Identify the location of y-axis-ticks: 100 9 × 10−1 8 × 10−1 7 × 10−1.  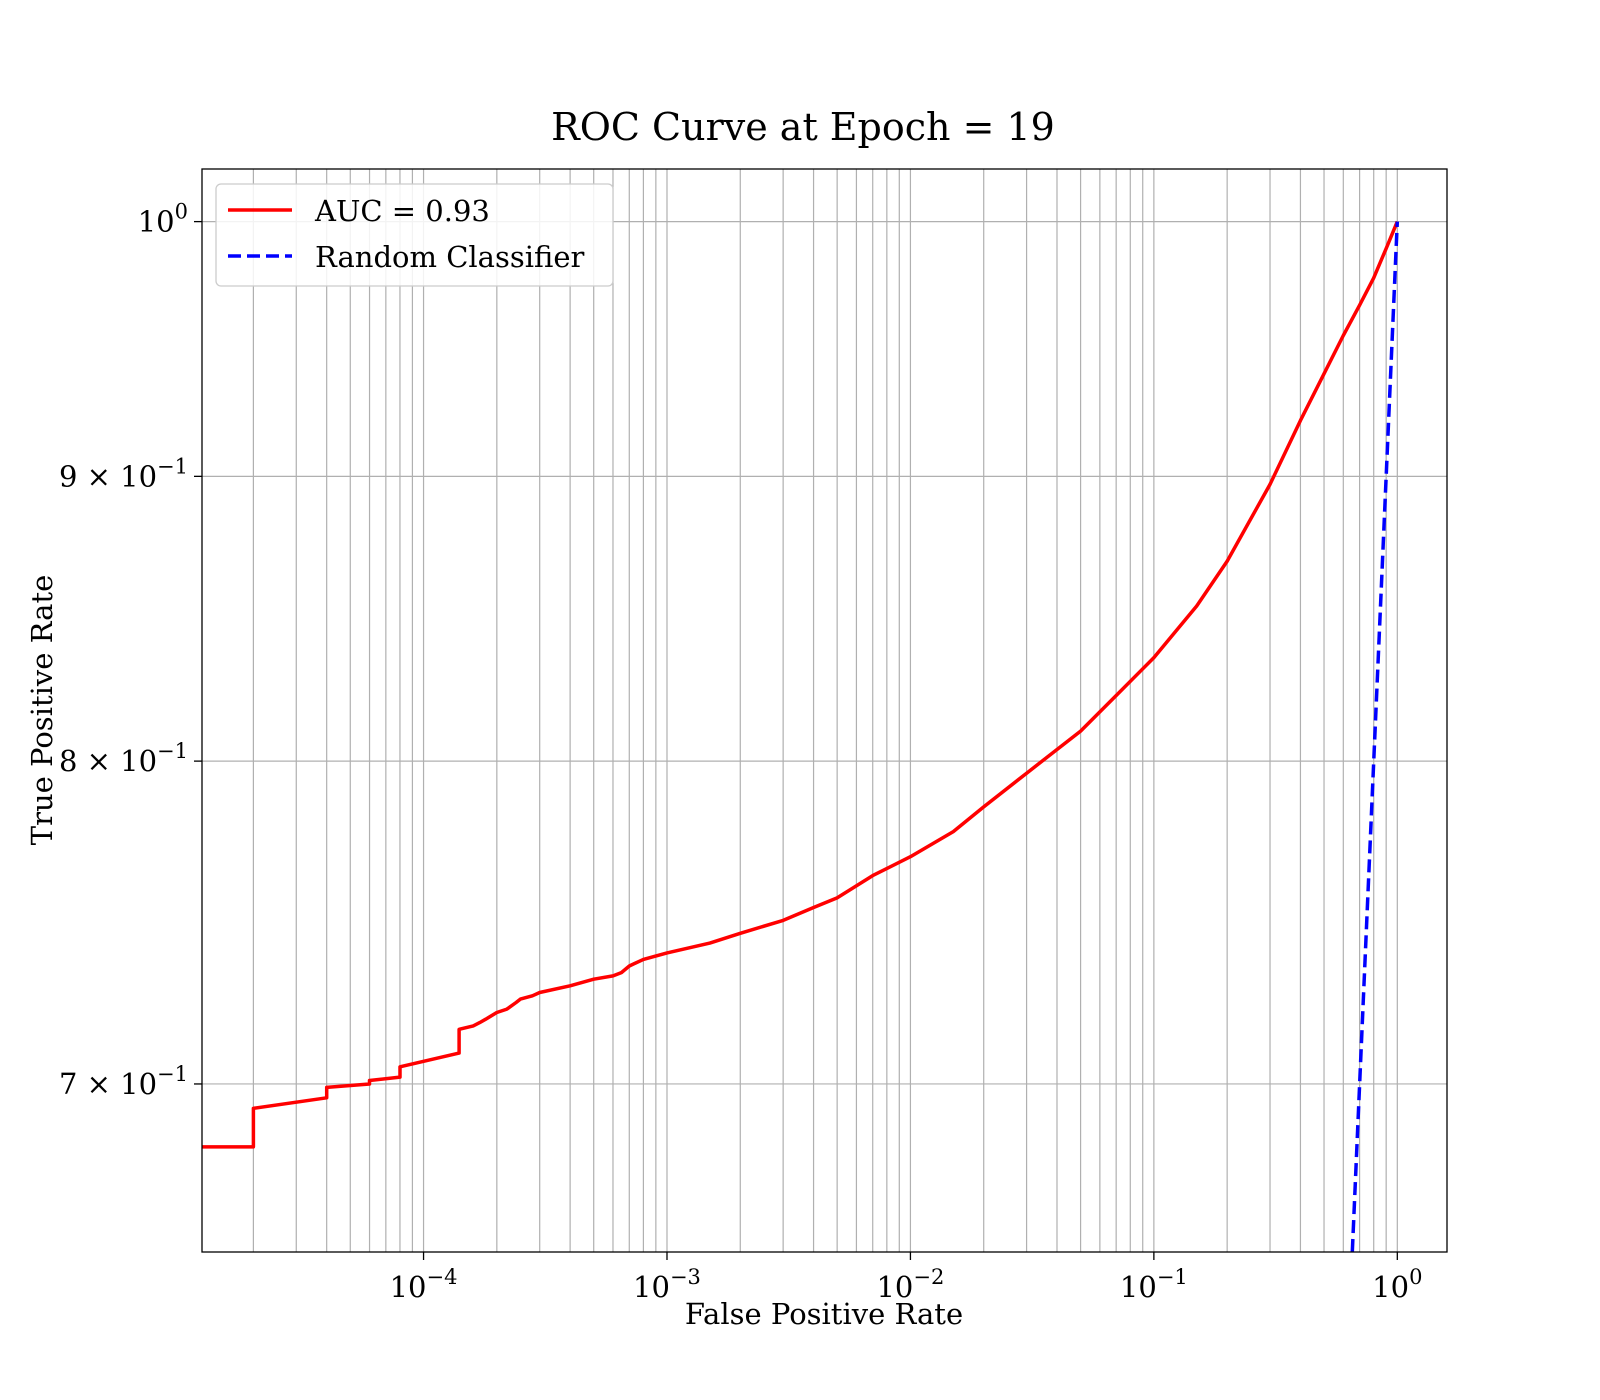
(130, 650).